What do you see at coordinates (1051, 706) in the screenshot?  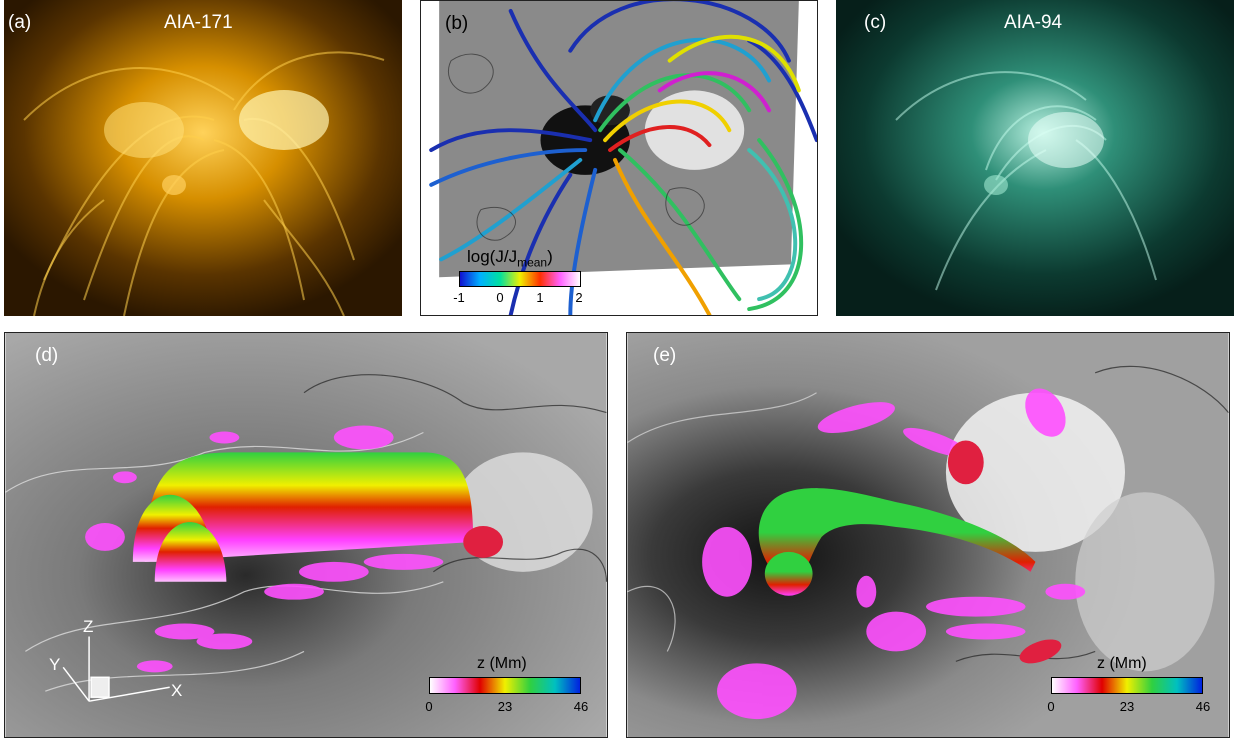 I see `colorbar-e-tick-1: 0` at bounding box center [1051, 706].